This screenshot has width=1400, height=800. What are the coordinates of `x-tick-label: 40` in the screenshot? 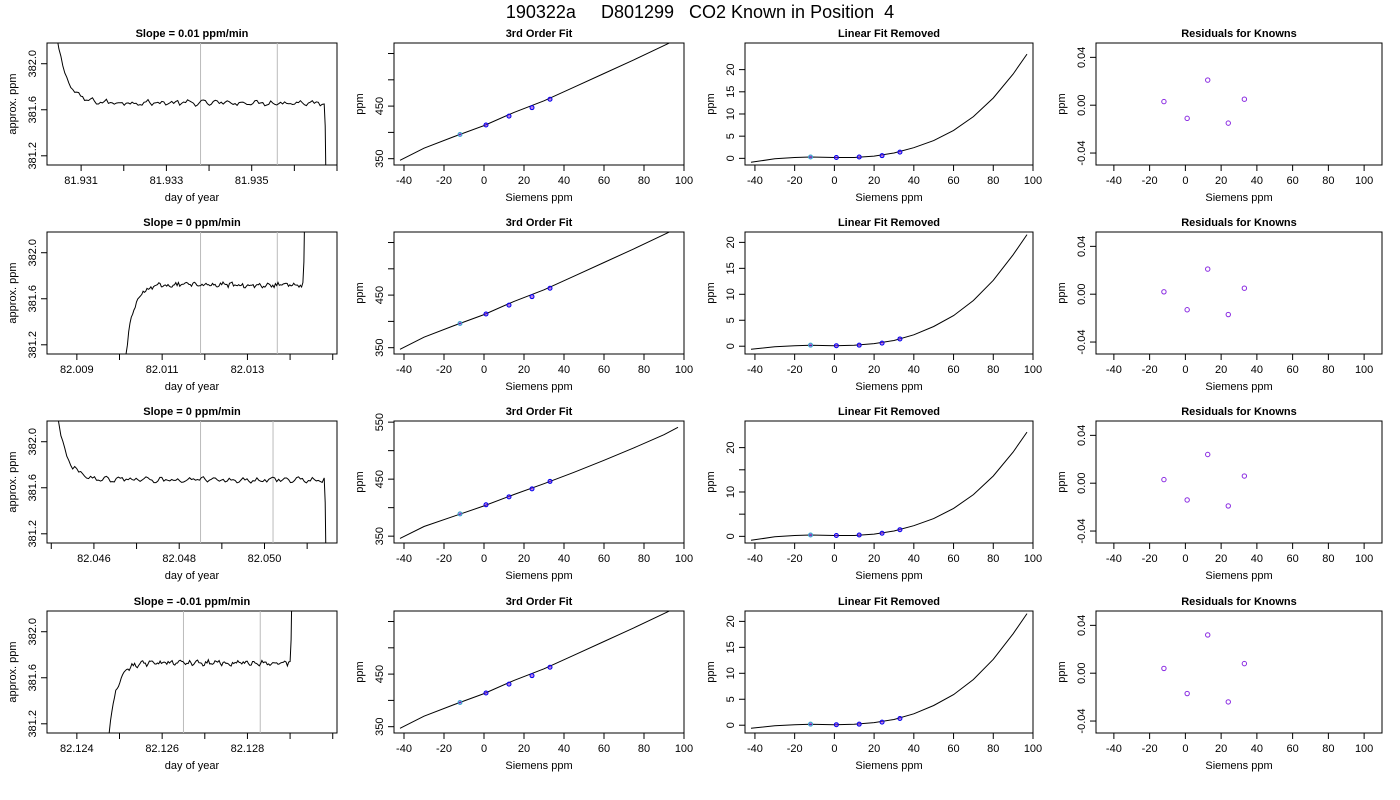 It's located at (914, 181).